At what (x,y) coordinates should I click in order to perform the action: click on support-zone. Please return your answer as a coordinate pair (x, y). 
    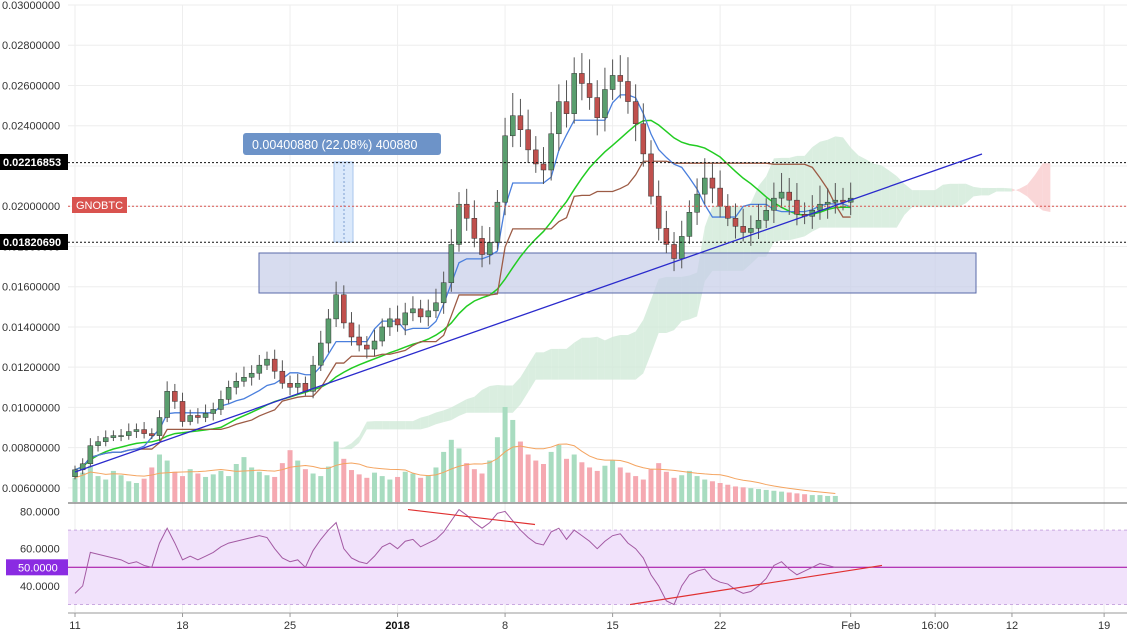
    Looking at the image, I should click on (617, 273).